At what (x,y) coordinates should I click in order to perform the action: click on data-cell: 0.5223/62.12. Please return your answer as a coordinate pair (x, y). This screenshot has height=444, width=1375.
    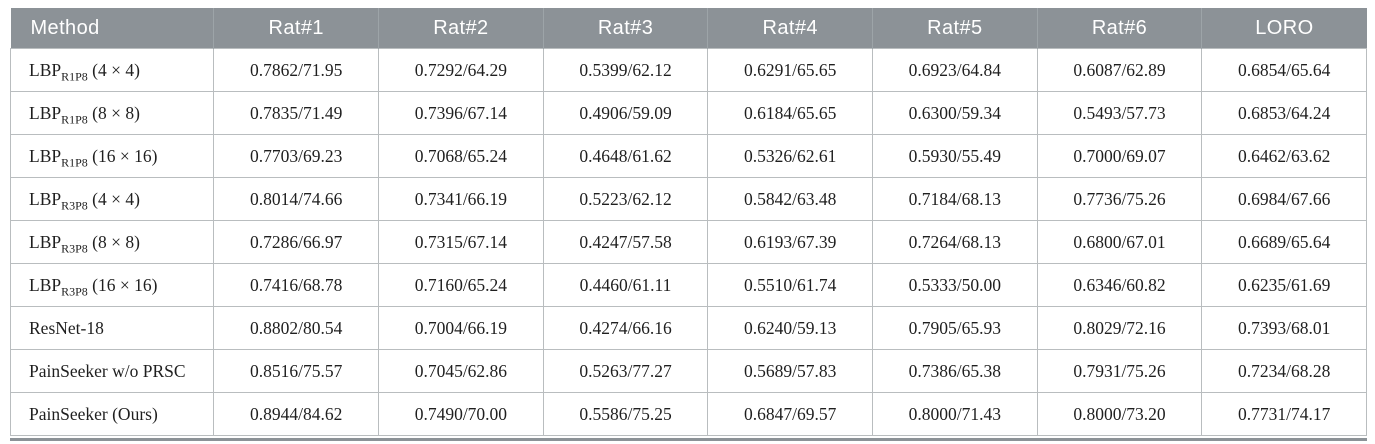
    Looking at the image, I should click on (625, 199).